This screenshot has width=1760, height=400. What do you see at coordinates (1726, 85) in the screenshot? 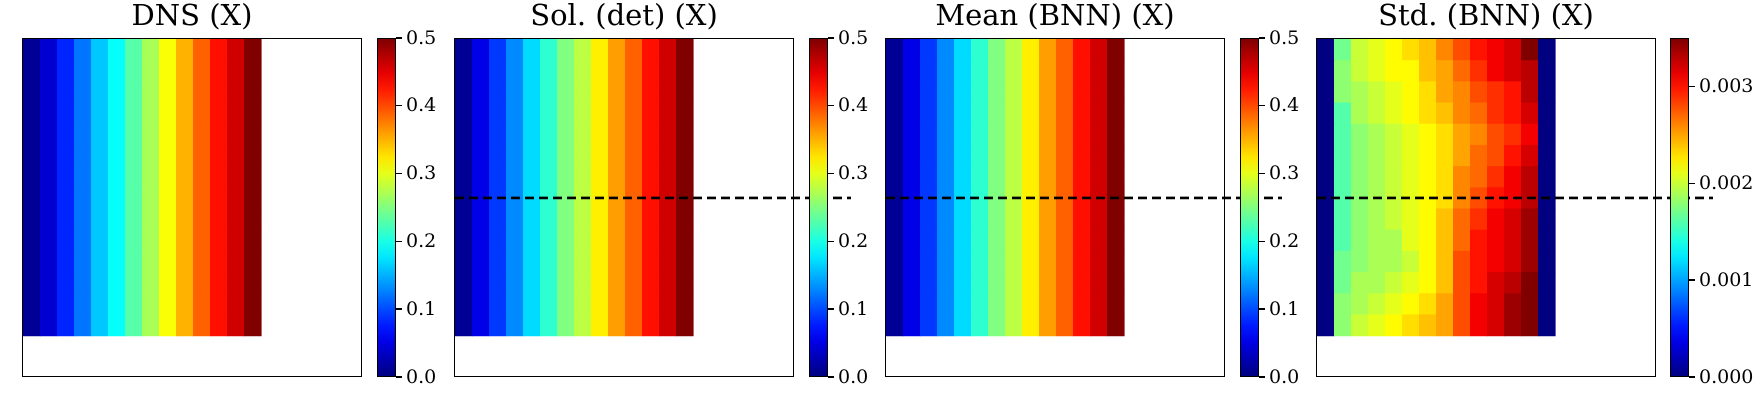
I see `colorbar-tick-label: 0.003` at bounding box center [1726, 85].